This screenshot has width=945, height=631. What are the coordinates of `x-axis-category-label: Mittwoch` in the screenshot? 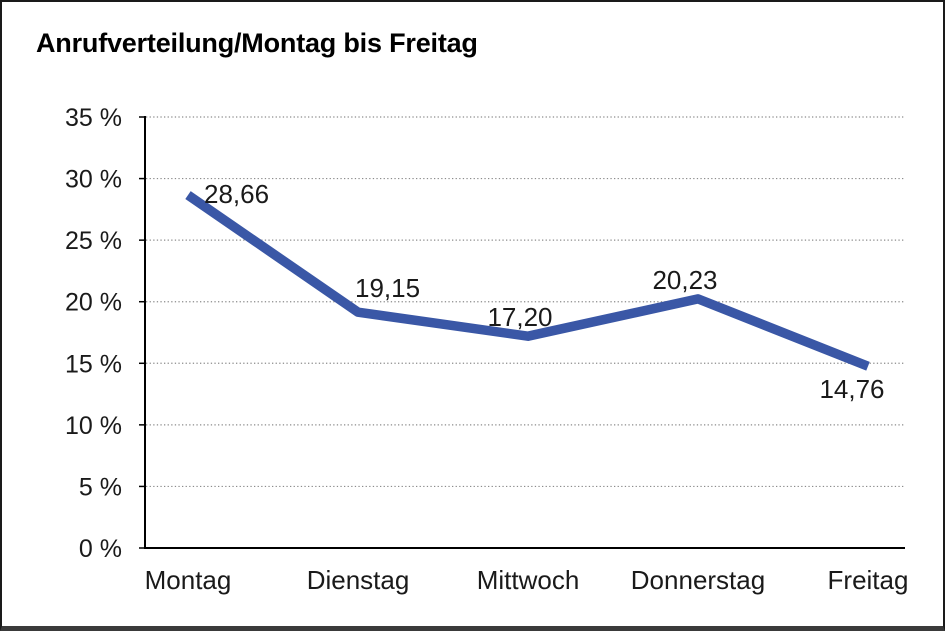 It's located at (528, 580).